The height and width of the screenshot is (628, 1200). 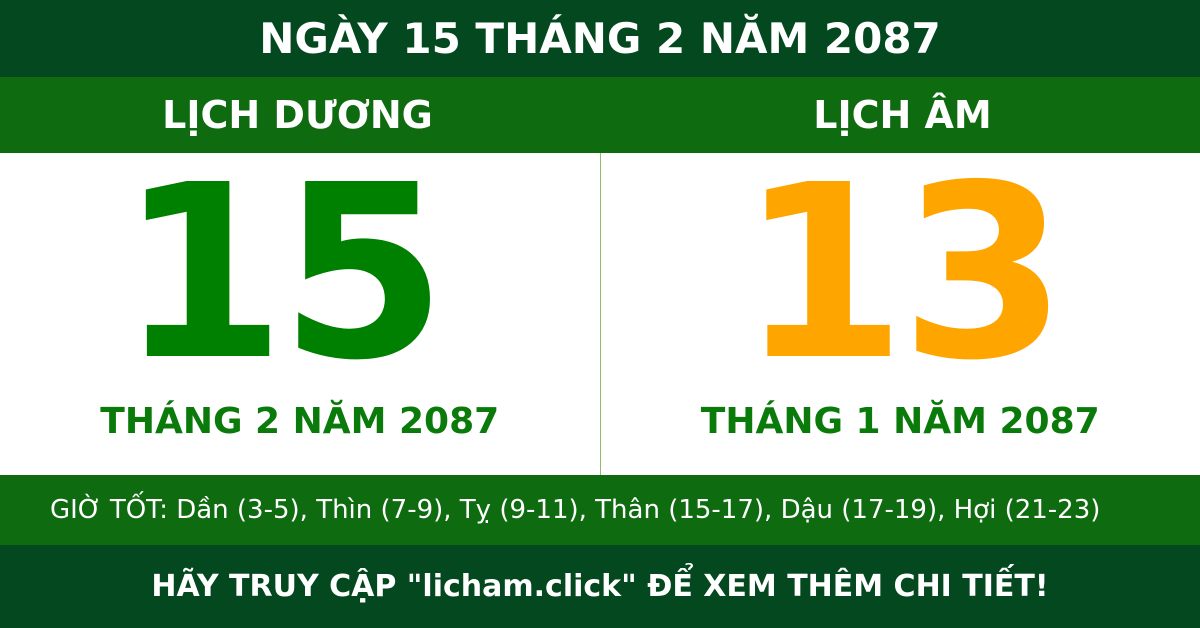 What do you see at coordinates (600, 38) in the screenshot?
I see `page-title: NGÀY 15 THÁNG 2 NĂM 2087` at bounding box center [600, 38].